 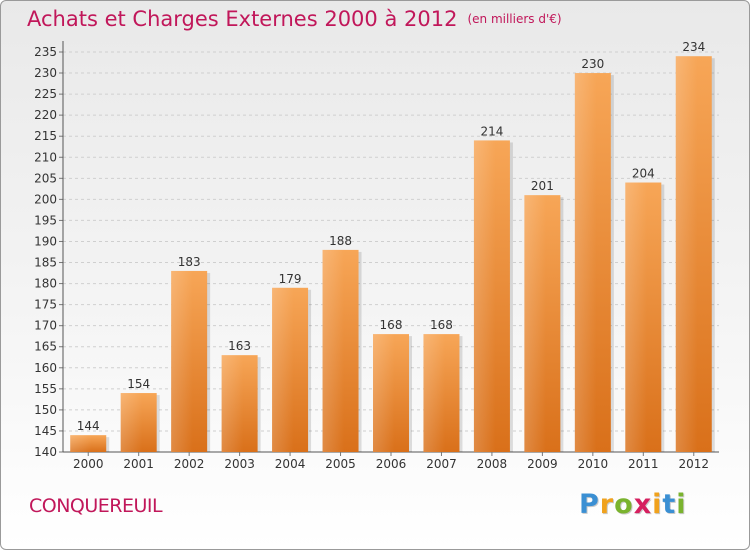 I want to click on bar-value-label: 188, so click(x=340, y=241).